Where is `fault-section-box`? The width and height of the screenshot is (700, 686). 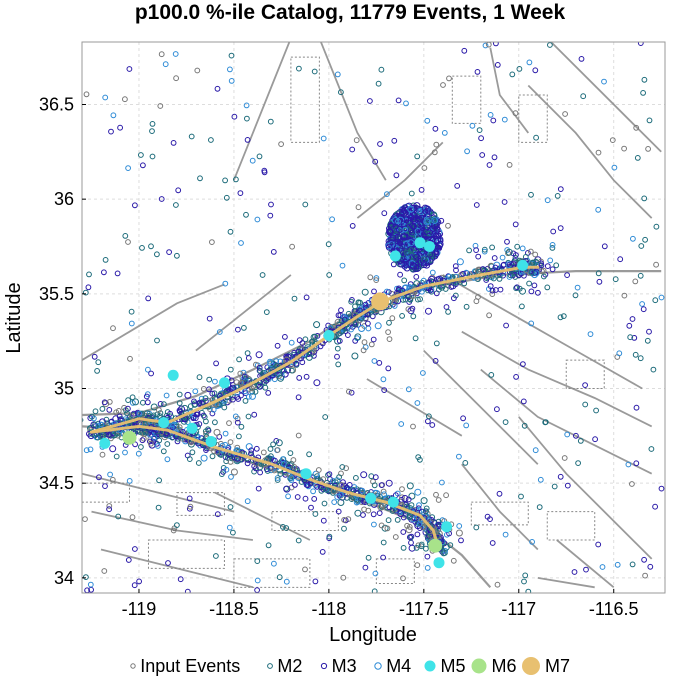
fault-section-box is located at coordinates (395, 571).